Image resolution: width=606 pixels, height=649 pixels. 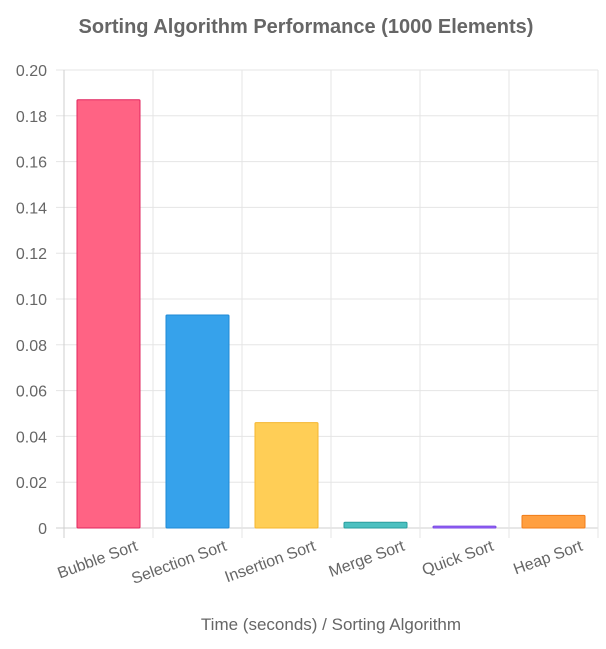 I want to click on x-tick-label: Insertion Sort, so click(x=271, y=562).